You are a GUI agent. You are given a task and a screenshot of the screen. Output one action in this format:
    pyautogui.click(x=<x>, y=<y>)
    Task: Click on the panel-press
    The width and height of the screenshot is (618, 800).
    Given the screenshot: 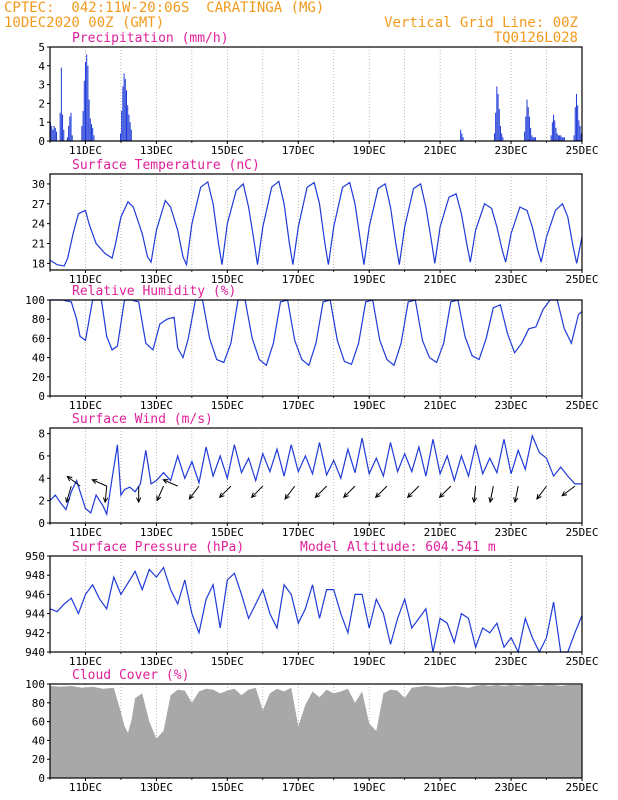 What is the action you would take?
    pyautogui.click(x=315, y=605)
    